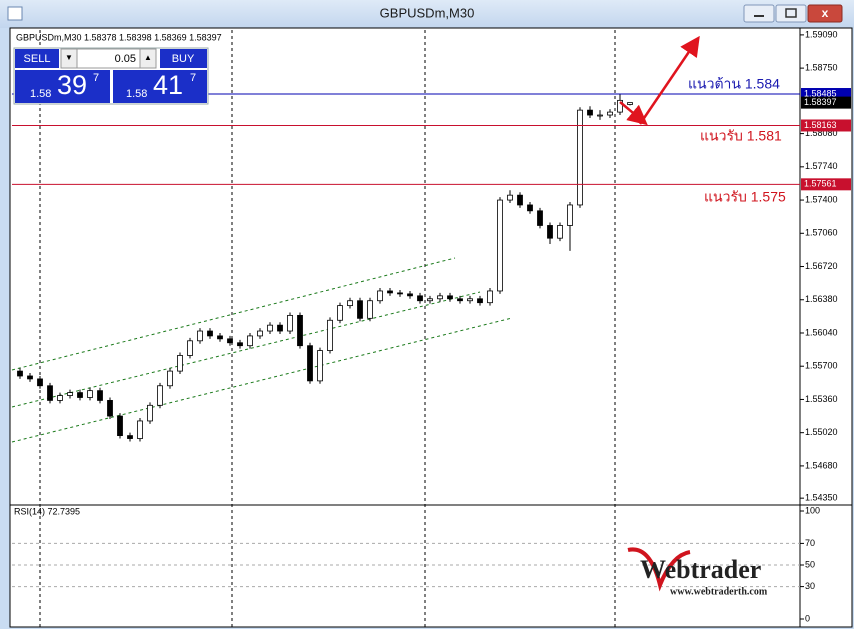 This screenshot has width=854, height=629. What do you see at coordinates (759, 13) in the screenshot?
I see `minimize-button` at bounding box center [759, 13].